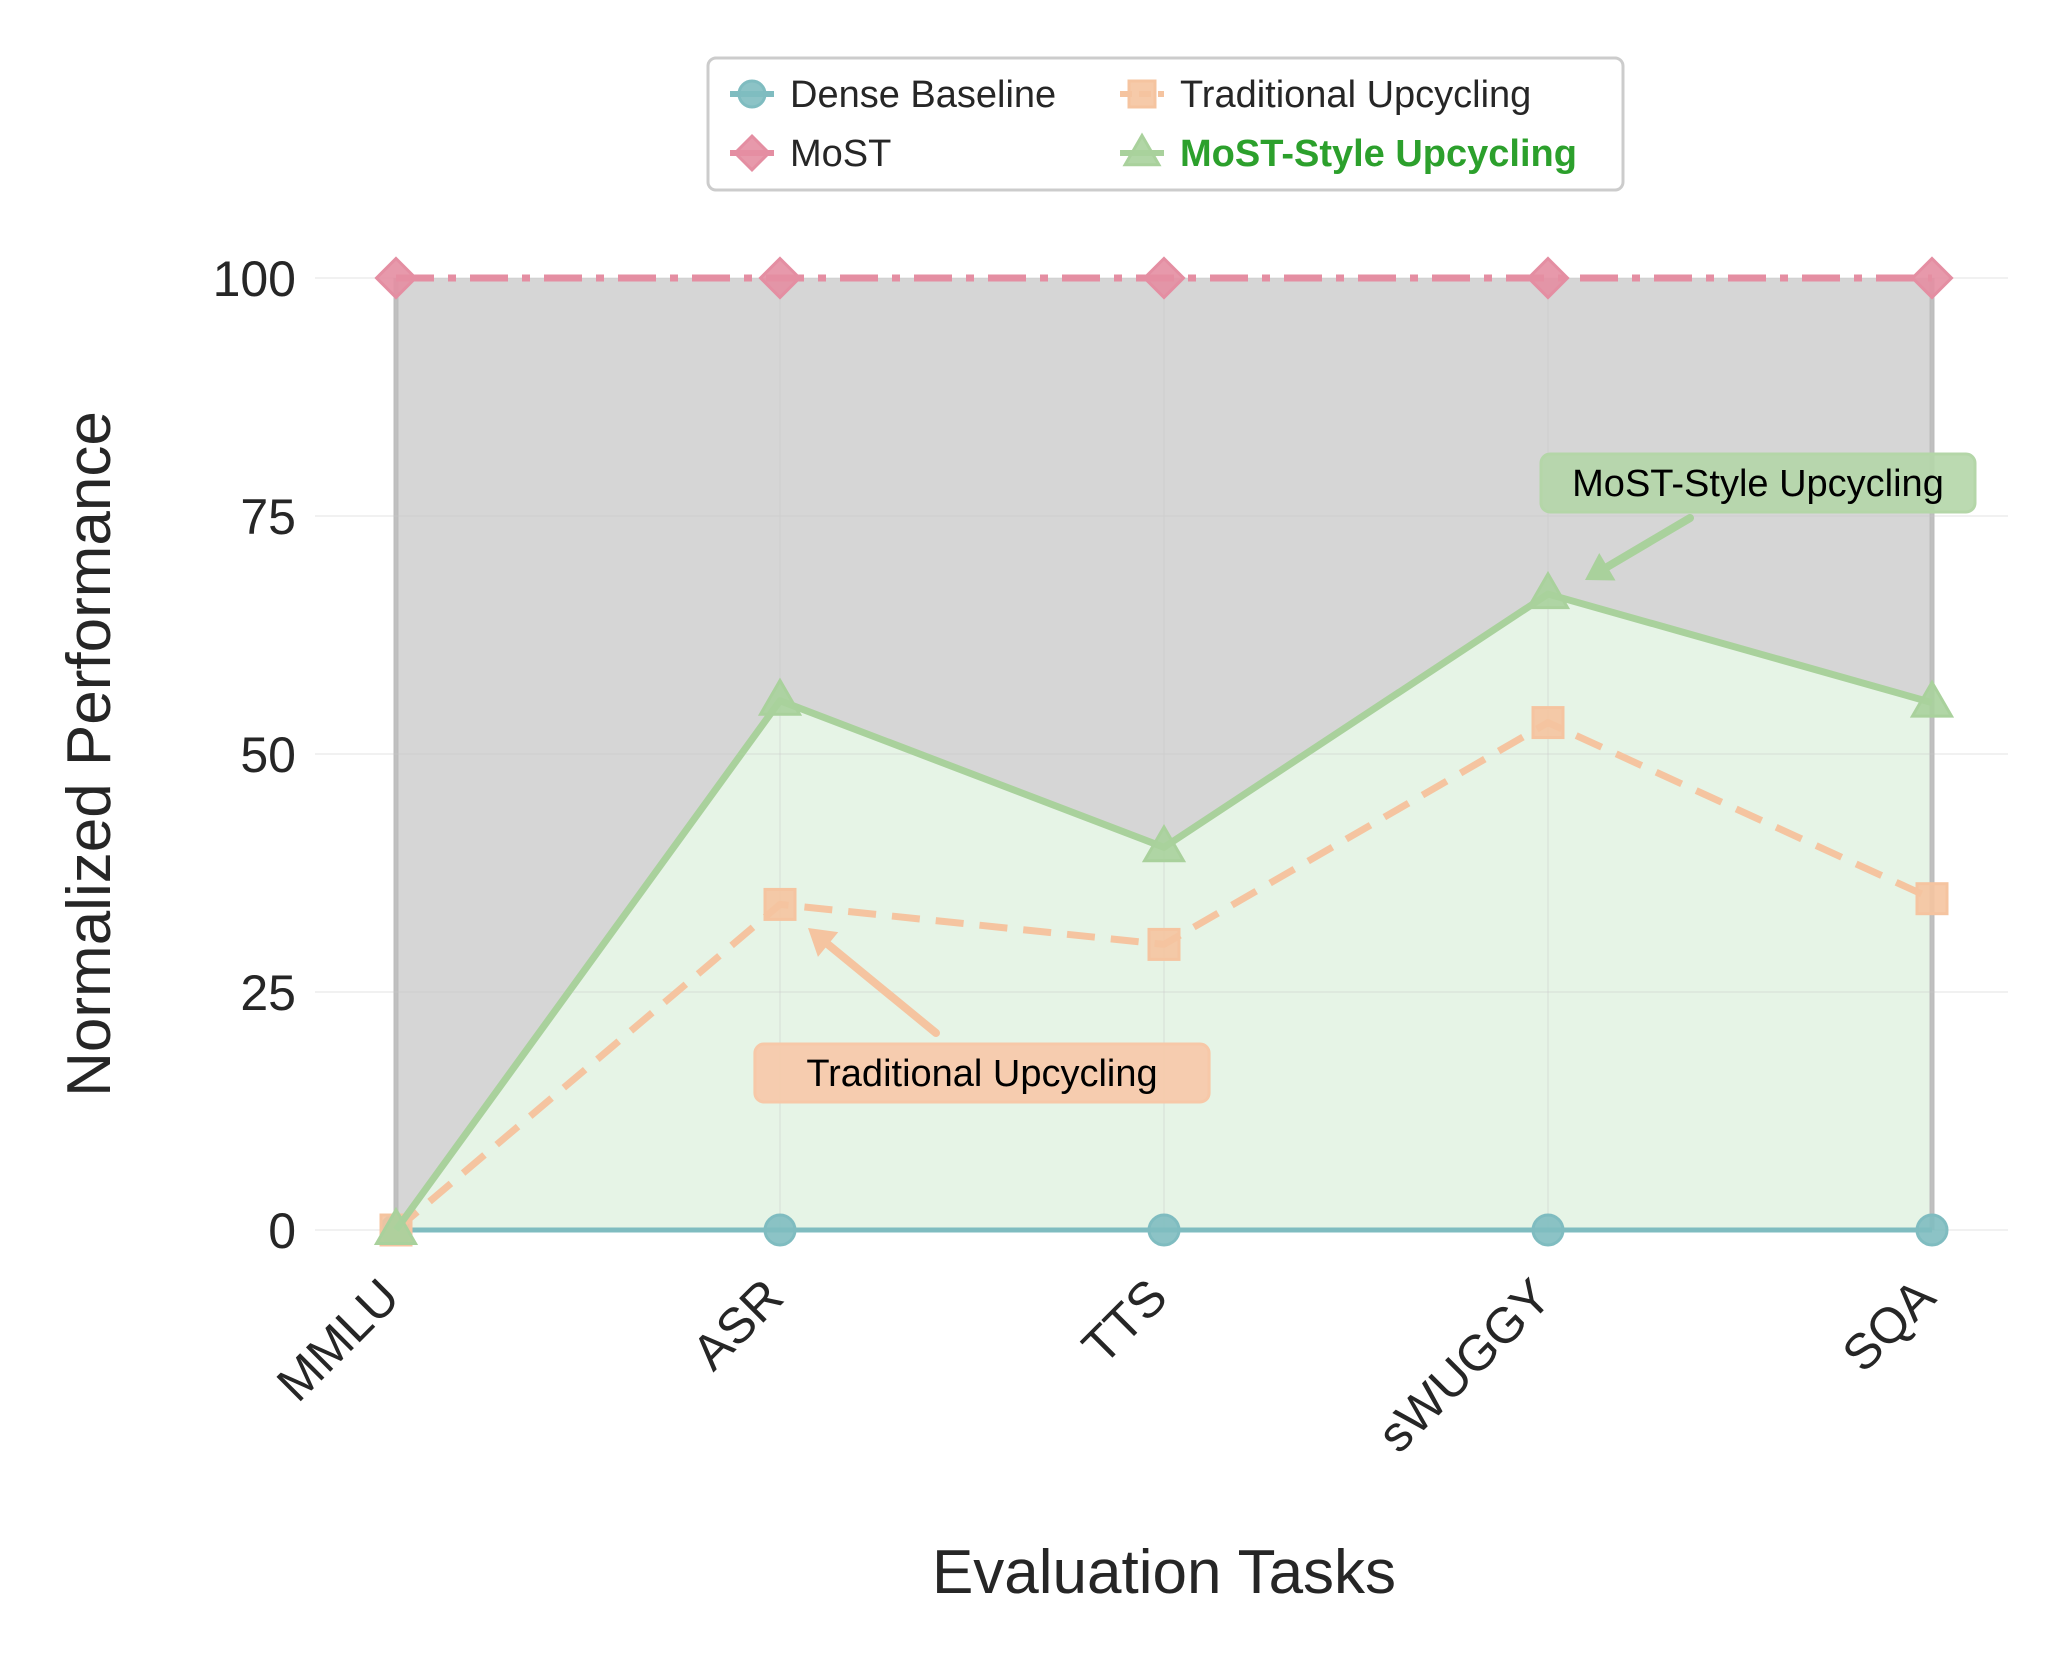 This screenshot has width=2058, height=1666. I want to click on data-point-traditional-upcycling-swuggy, so click(1548, 723).